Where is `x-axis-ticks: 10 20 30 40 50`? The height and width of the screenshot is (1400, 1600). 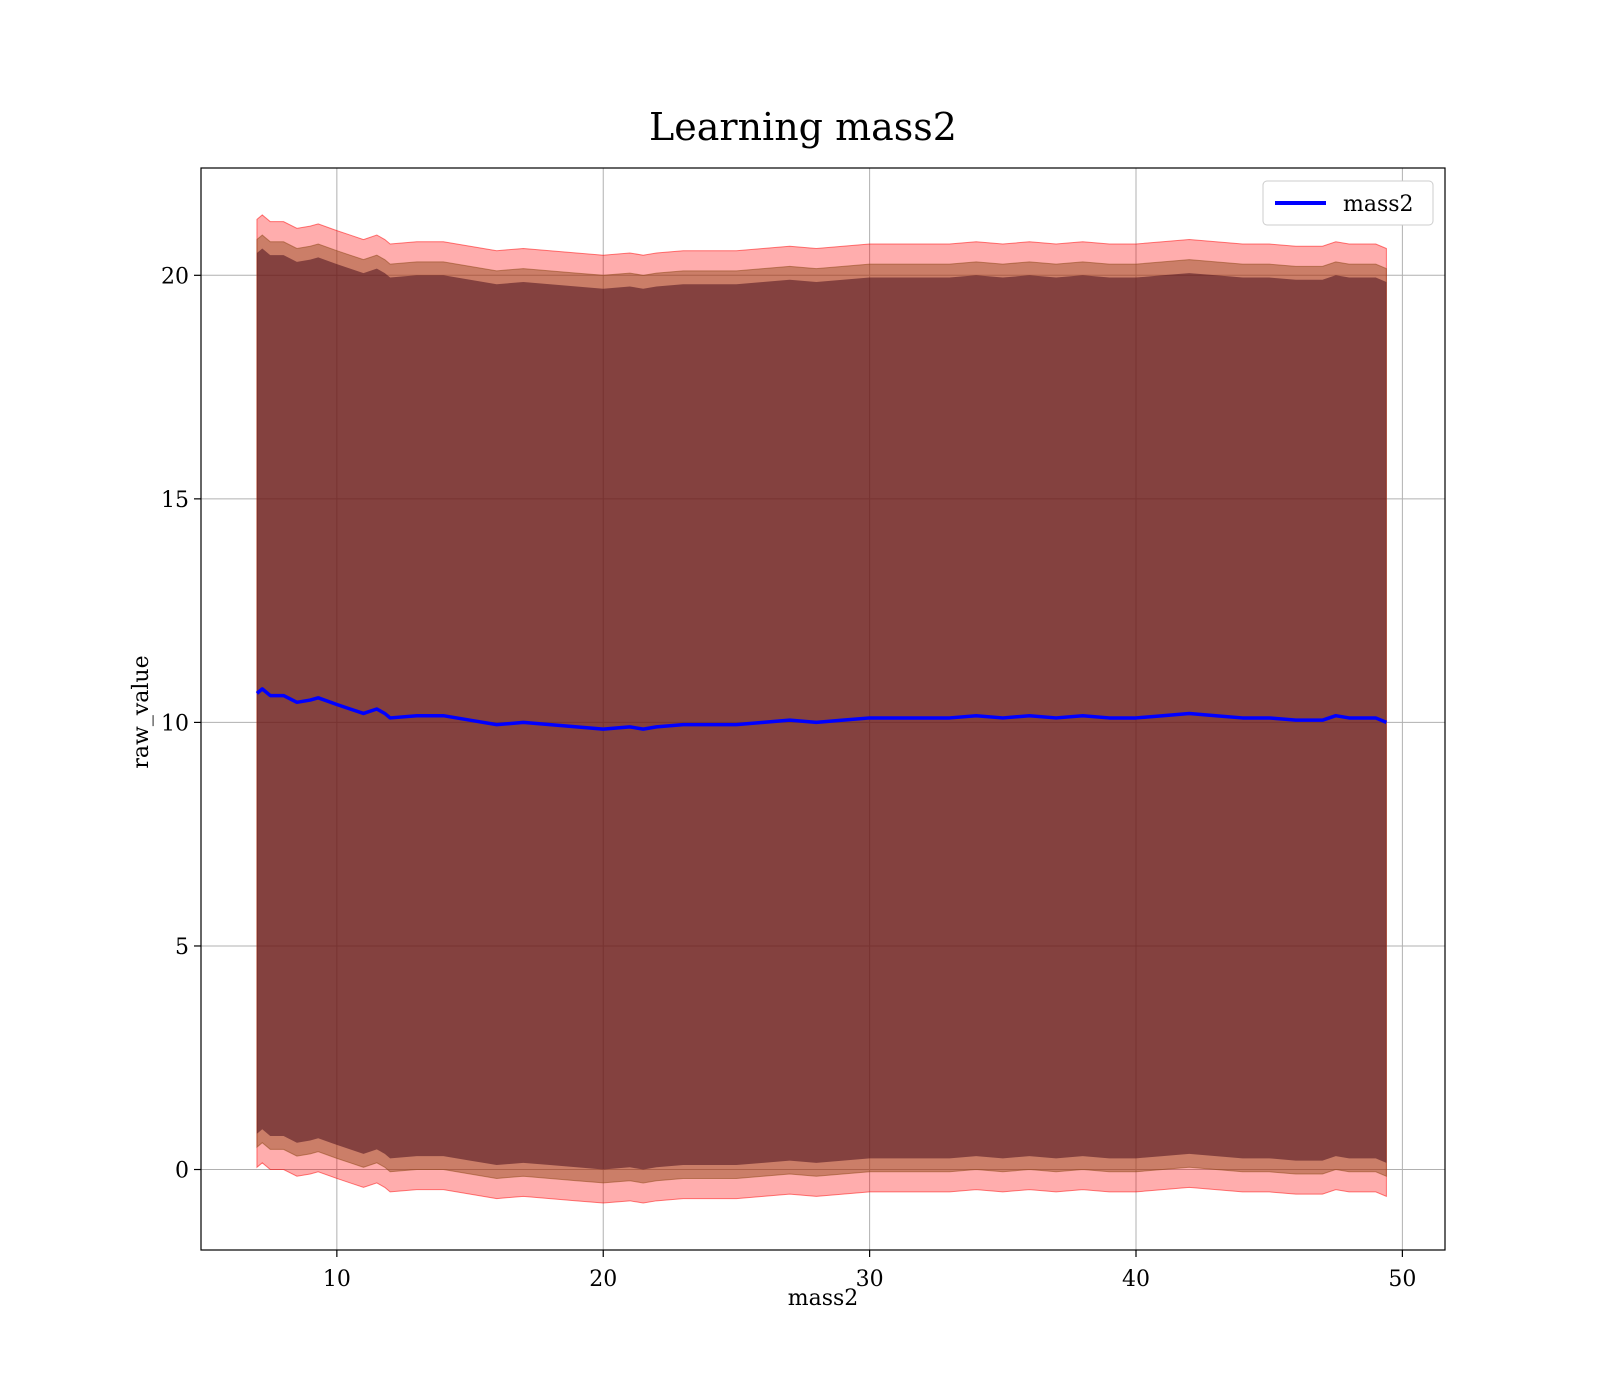 x-axis-ticks: 10 20 30 40 50 is located at coordinates (869, 1271).